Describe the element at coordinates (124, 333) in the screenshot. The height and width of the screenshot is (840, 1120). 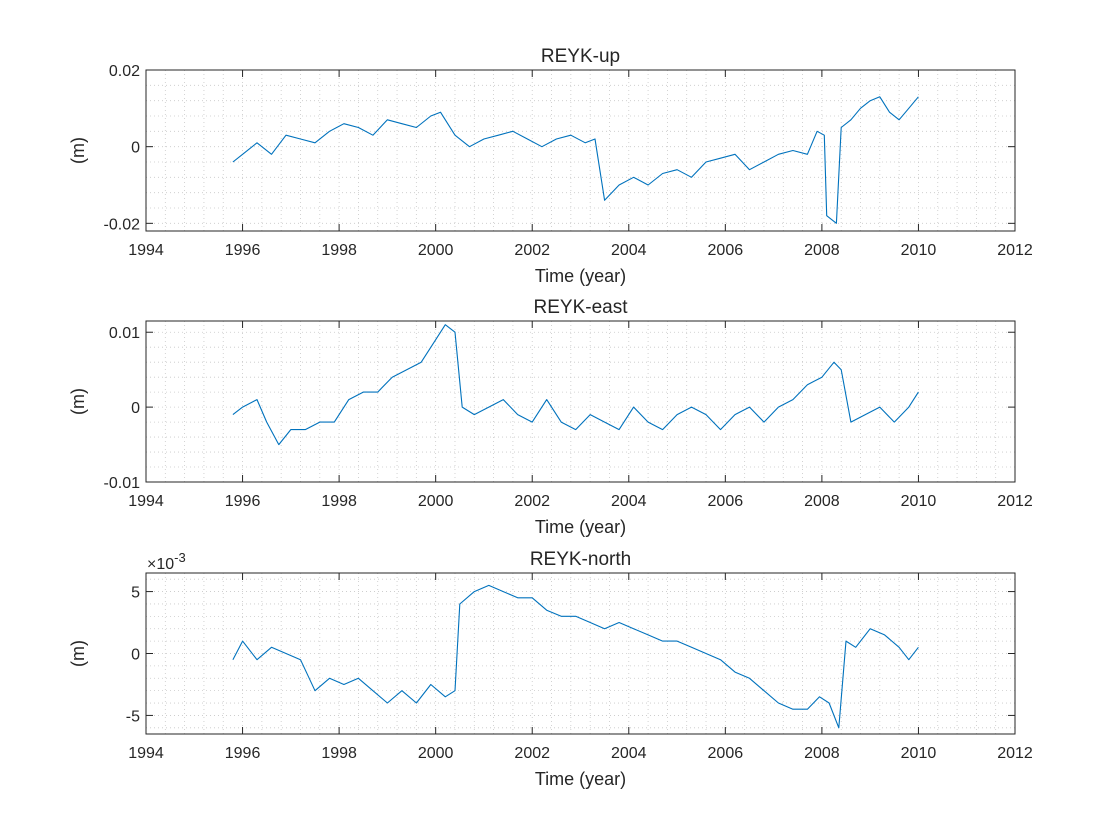
I see `y-tick-label: 0.01` at that location.